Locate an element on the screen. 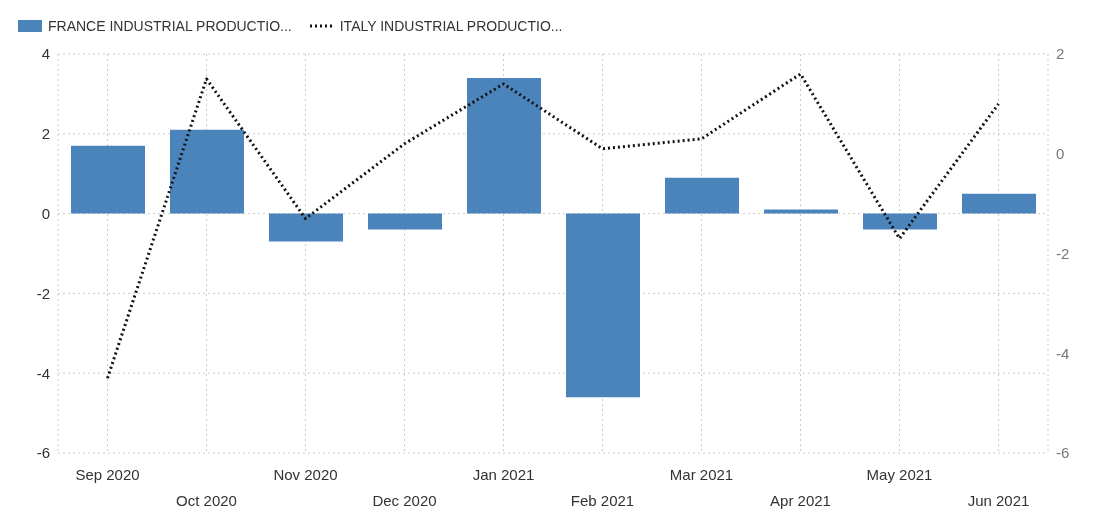  x-tick-label: Mar 2021 is located at coordinates (701, 475).